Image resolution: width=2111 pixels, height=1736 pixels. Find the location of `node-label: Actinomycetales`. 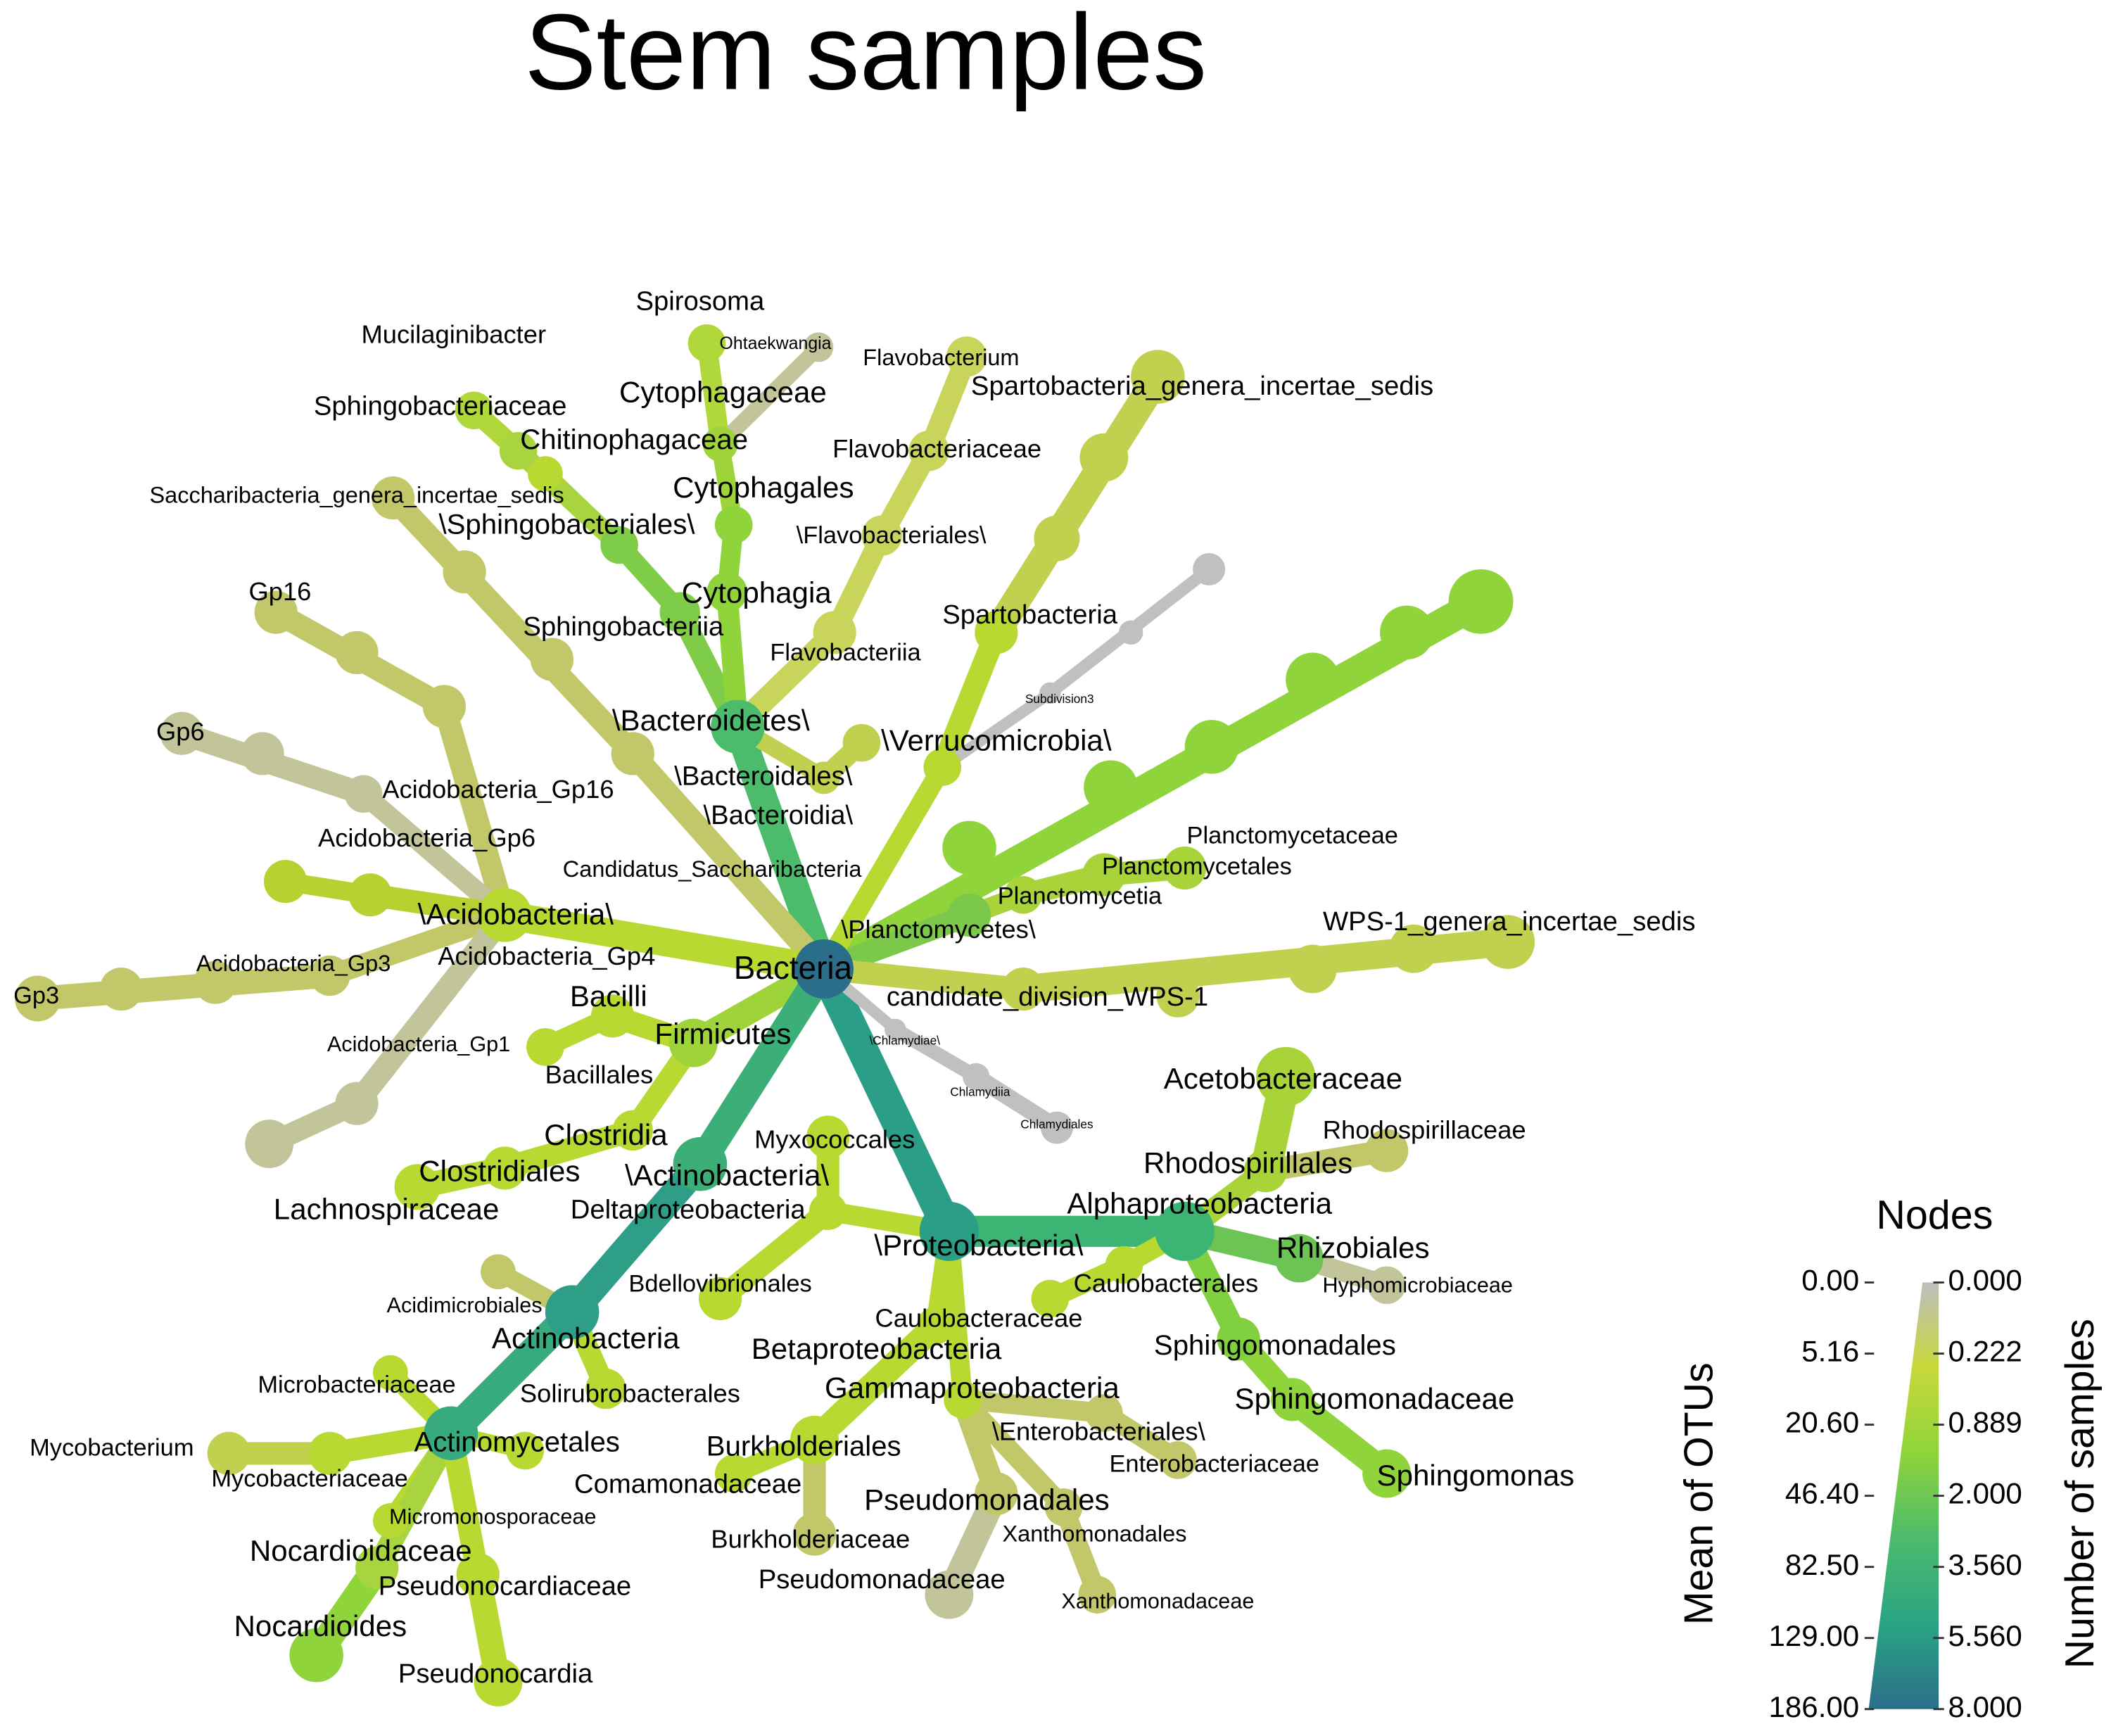

node-label: Actinomycetales is located at coordinates (516, 1442).